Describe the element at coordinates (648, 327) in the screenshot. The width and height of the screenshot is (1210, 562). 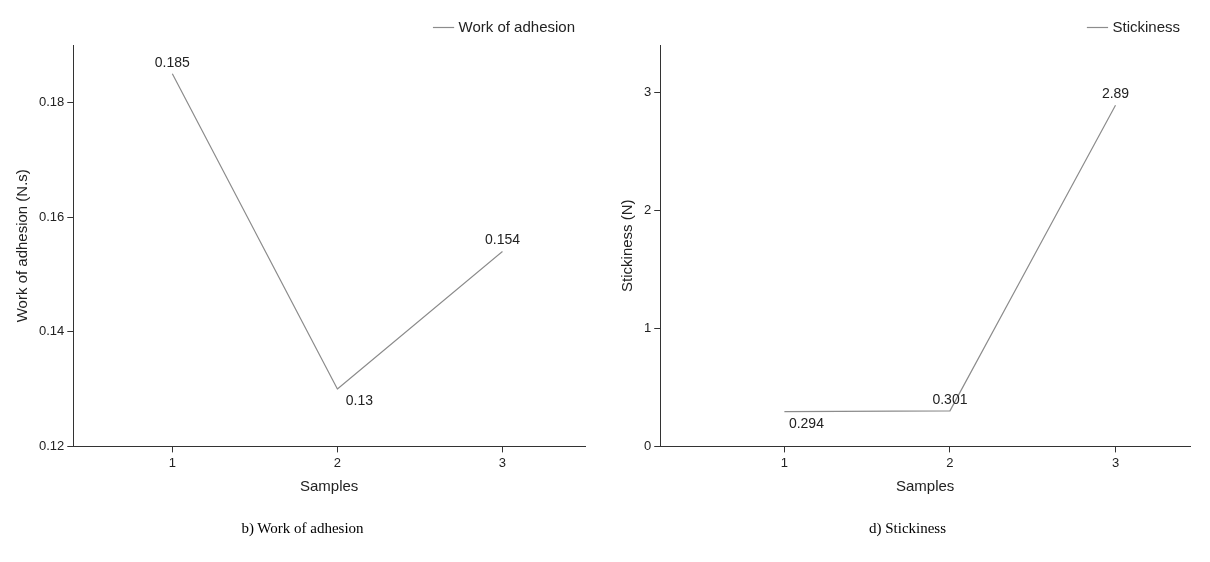
I see `y-tick-label: 1` at that location.